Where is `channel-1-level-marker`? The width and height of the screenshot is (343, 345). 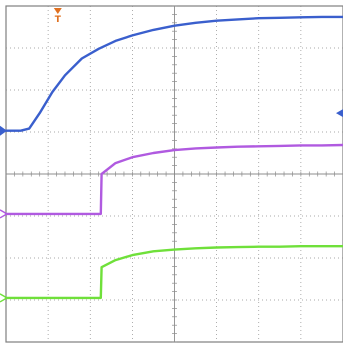
channel-1-level-marker is located at coordinates (3, 130).